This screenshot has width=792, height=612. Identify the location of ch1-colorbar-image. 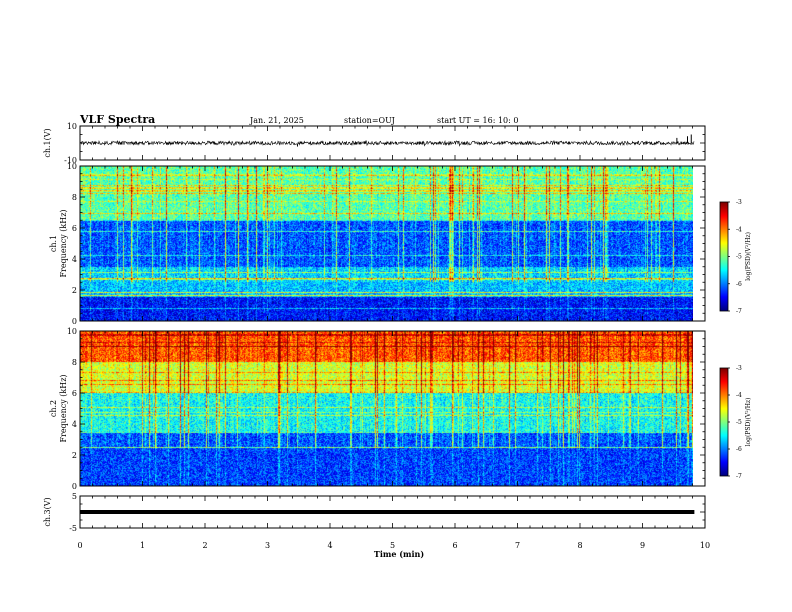
(724, 256).